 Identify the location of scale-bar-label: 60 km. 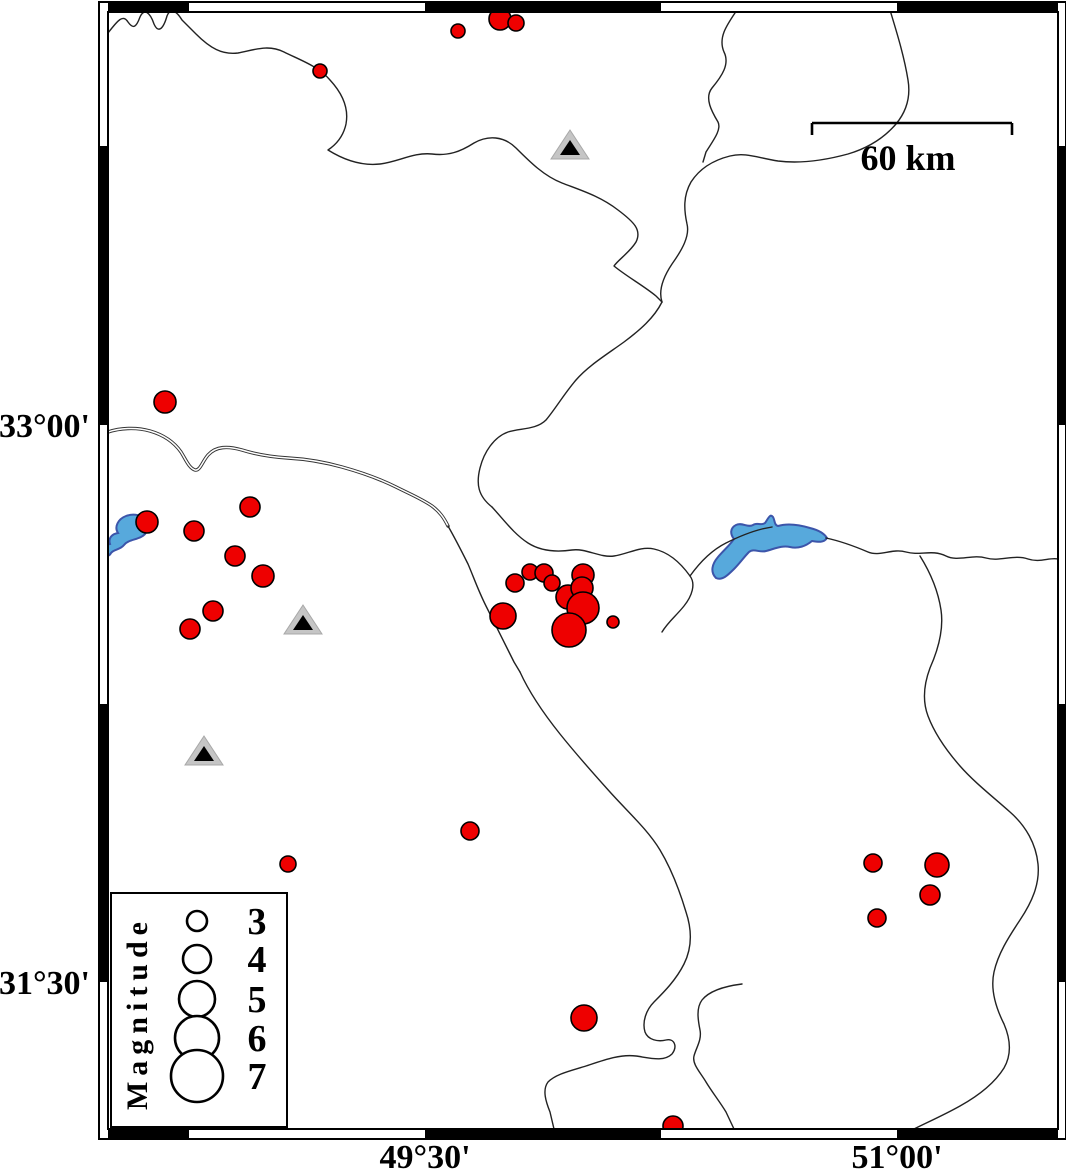
(907, 158).